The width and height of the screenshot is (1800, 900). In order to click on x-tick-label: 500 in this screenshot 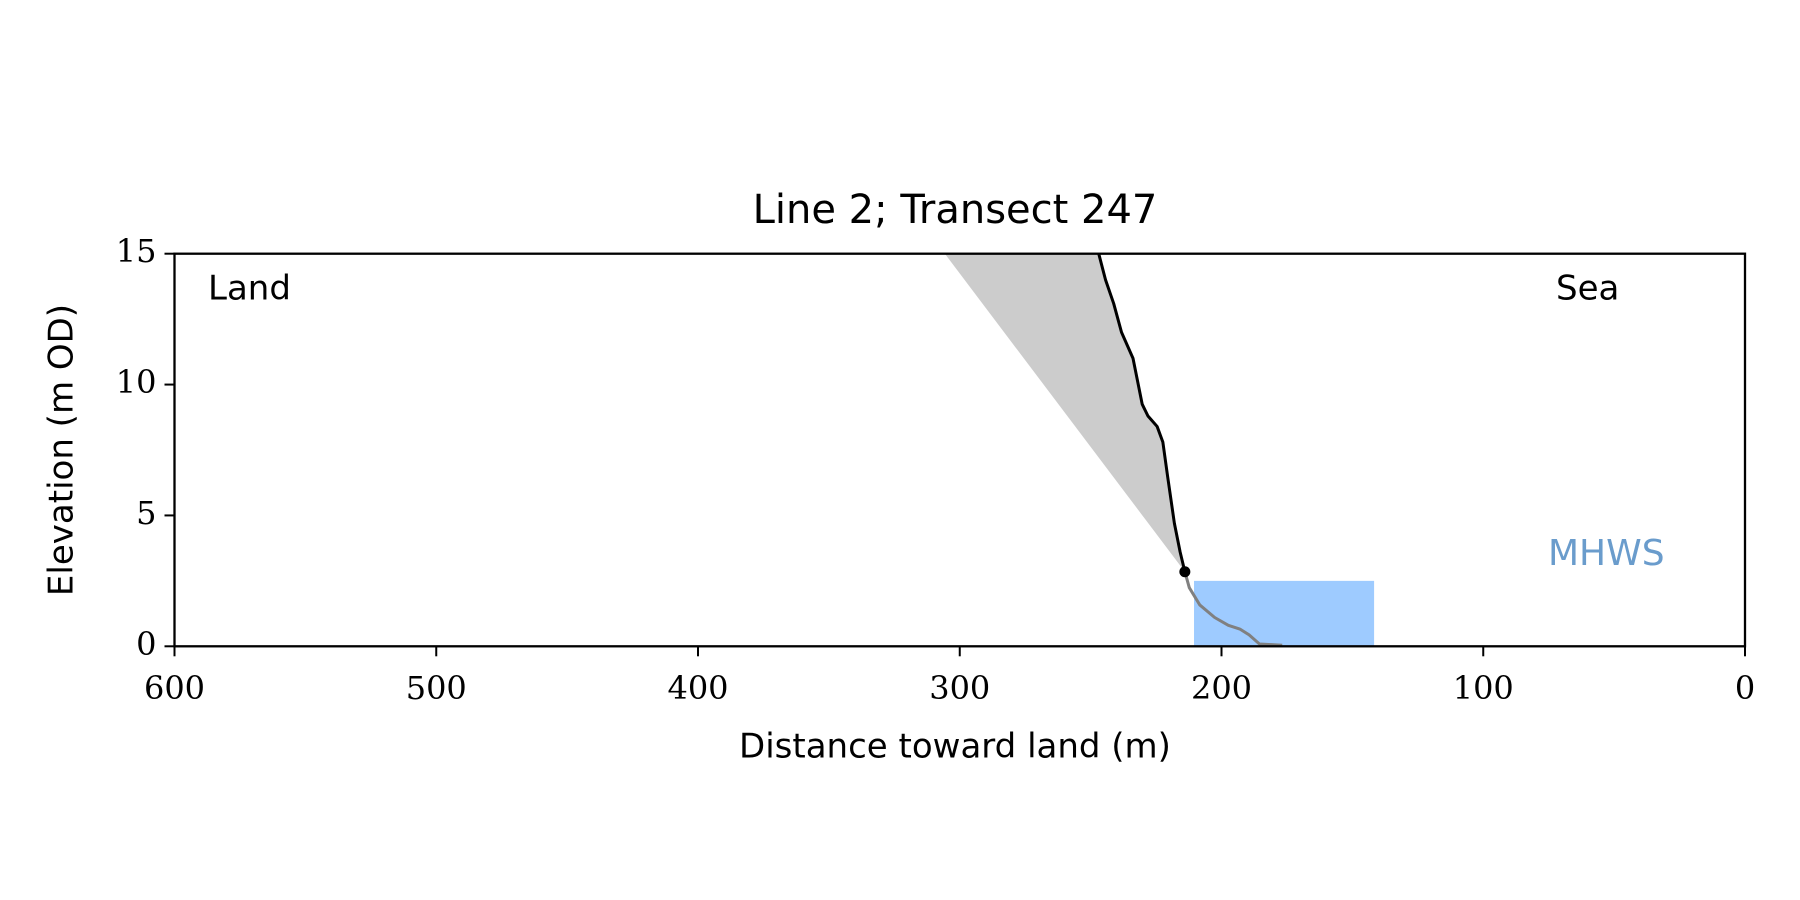, I will do `click(436, 688)`.